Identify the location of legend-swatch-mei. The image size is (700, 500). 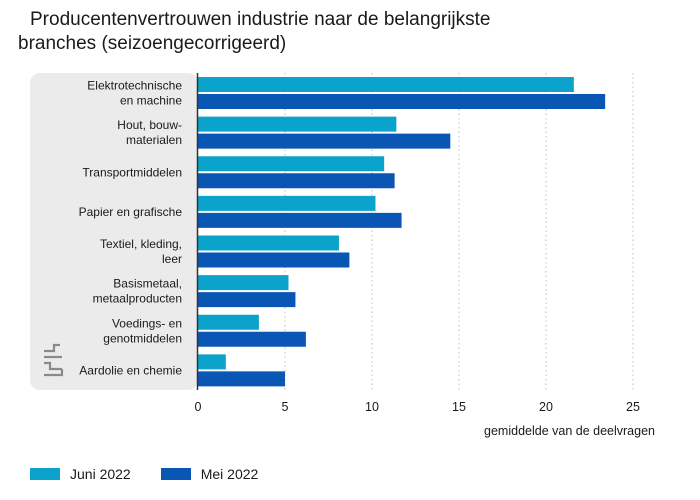
(175, 474).